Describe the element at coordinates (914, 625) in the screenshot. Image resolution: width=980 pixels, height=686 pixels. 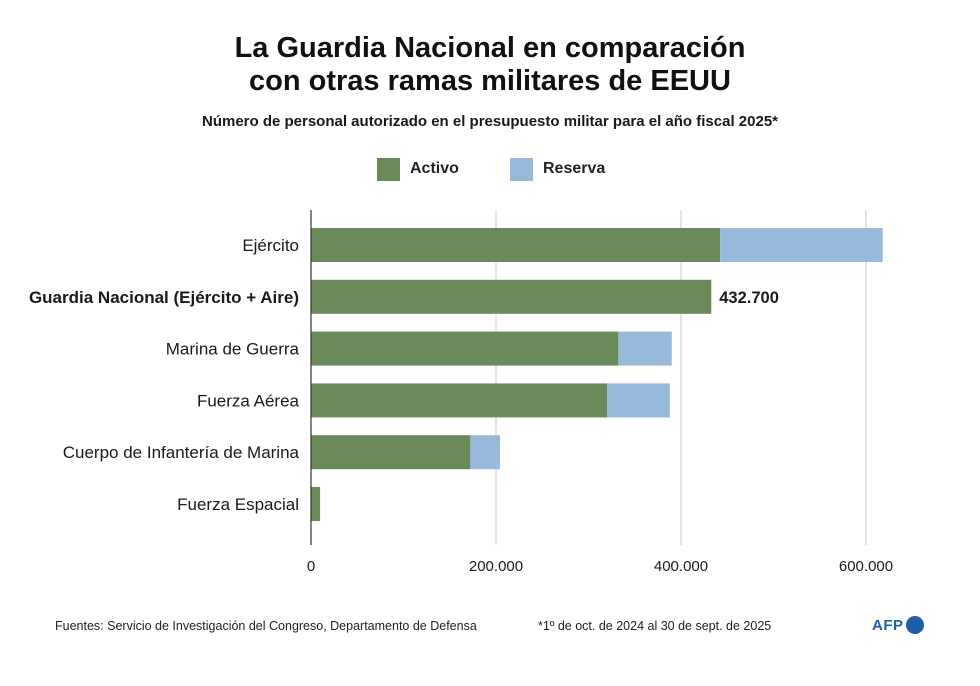
I see `afp-logo-dot` at that location.